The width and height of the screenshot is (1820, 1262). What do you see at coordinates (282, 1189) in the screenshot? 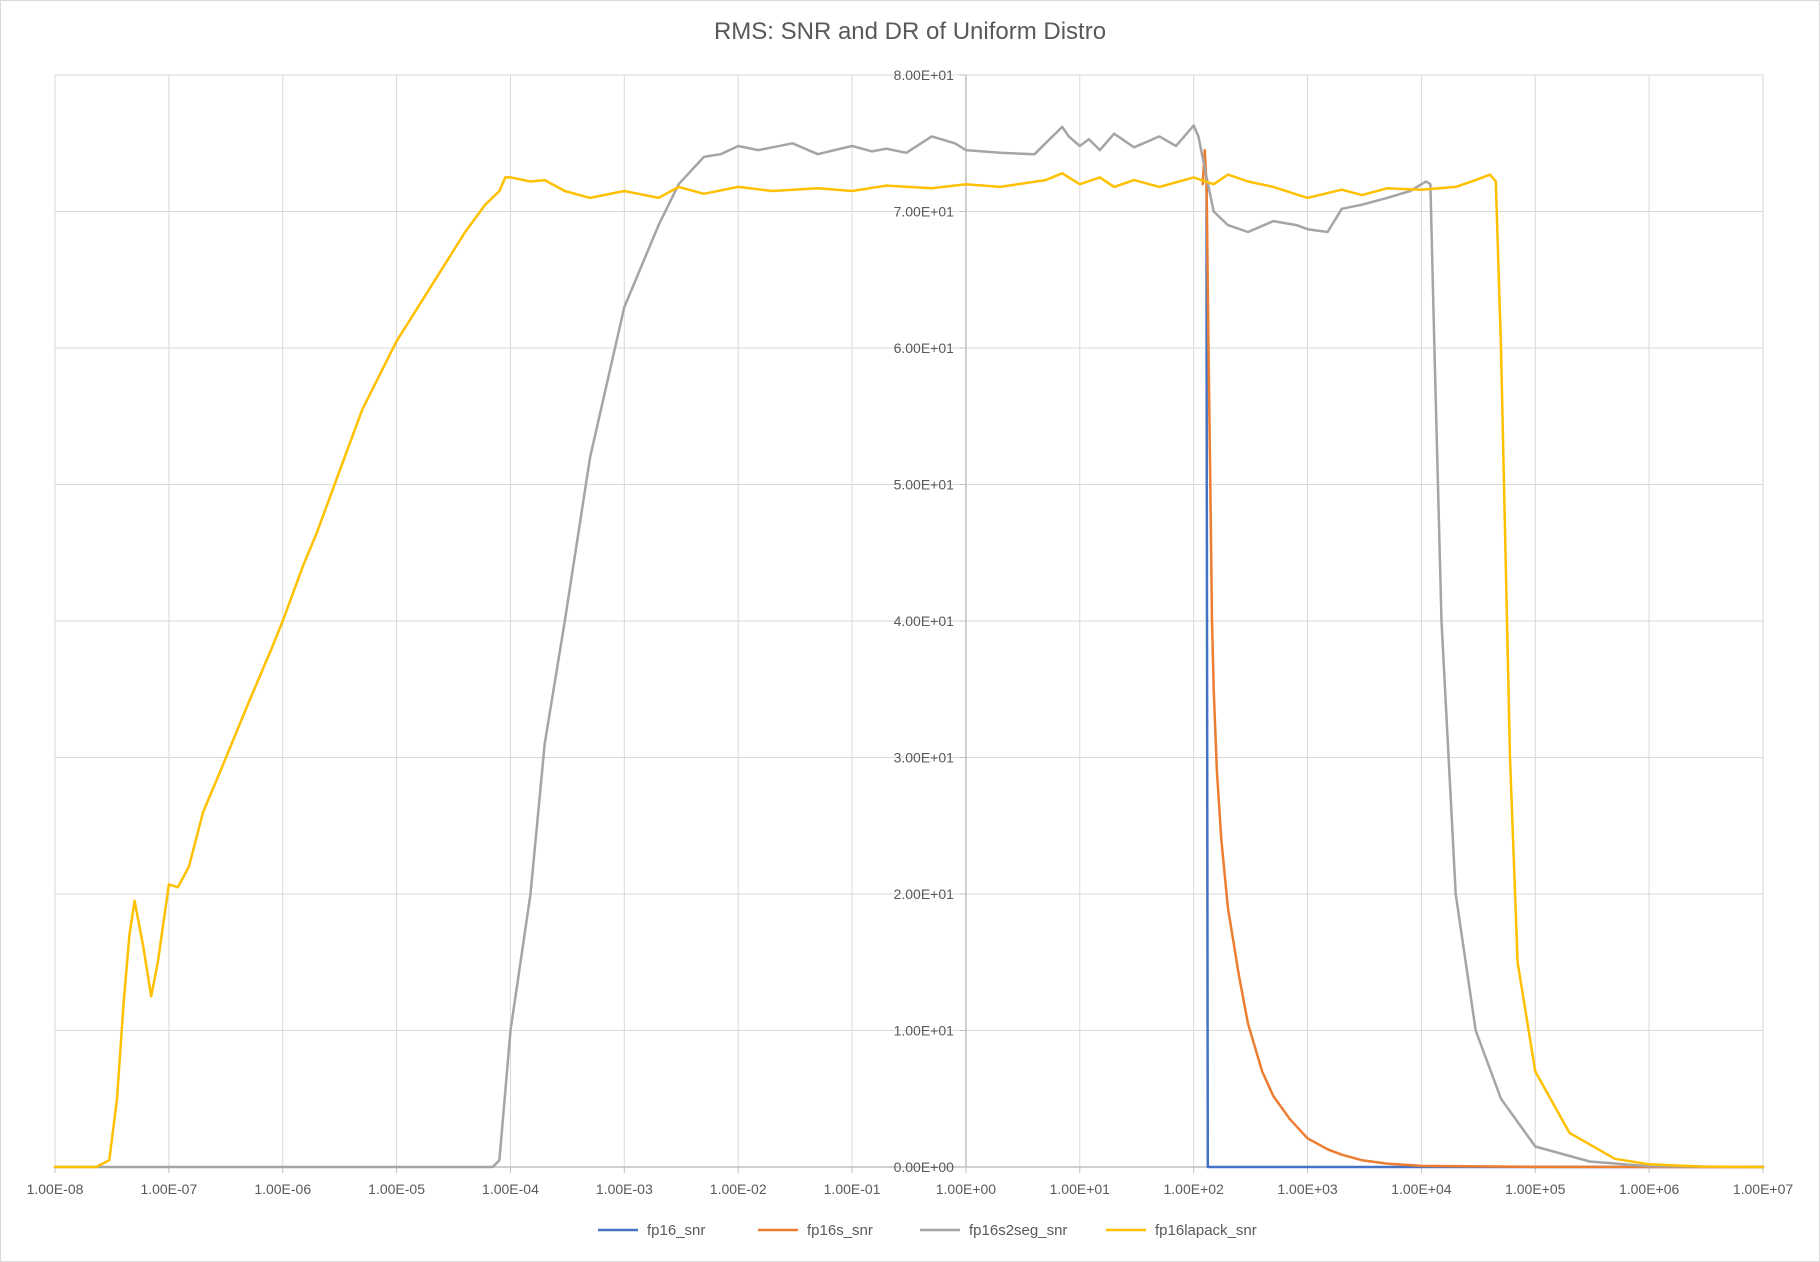
I see `x-tick-label: 1.00E-06` at bounding box center [282, 1189].